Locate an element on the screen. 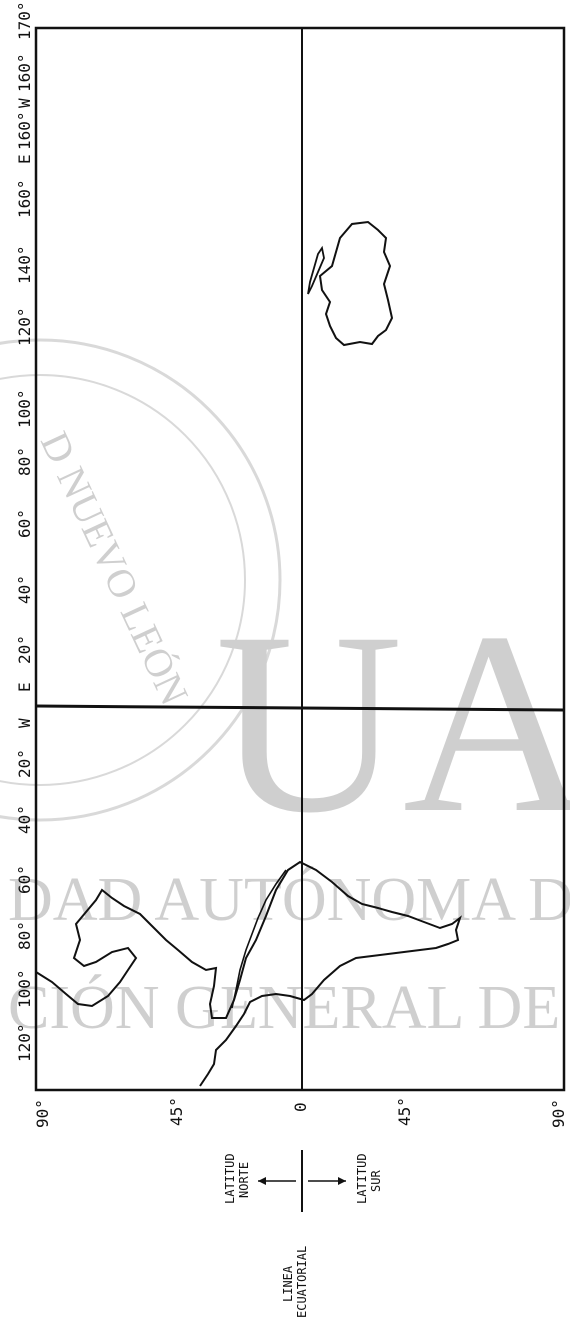 The height and width of the screenshot is (1323, 570). south-label-line2: SUR is located at coordinates (376, 1181).